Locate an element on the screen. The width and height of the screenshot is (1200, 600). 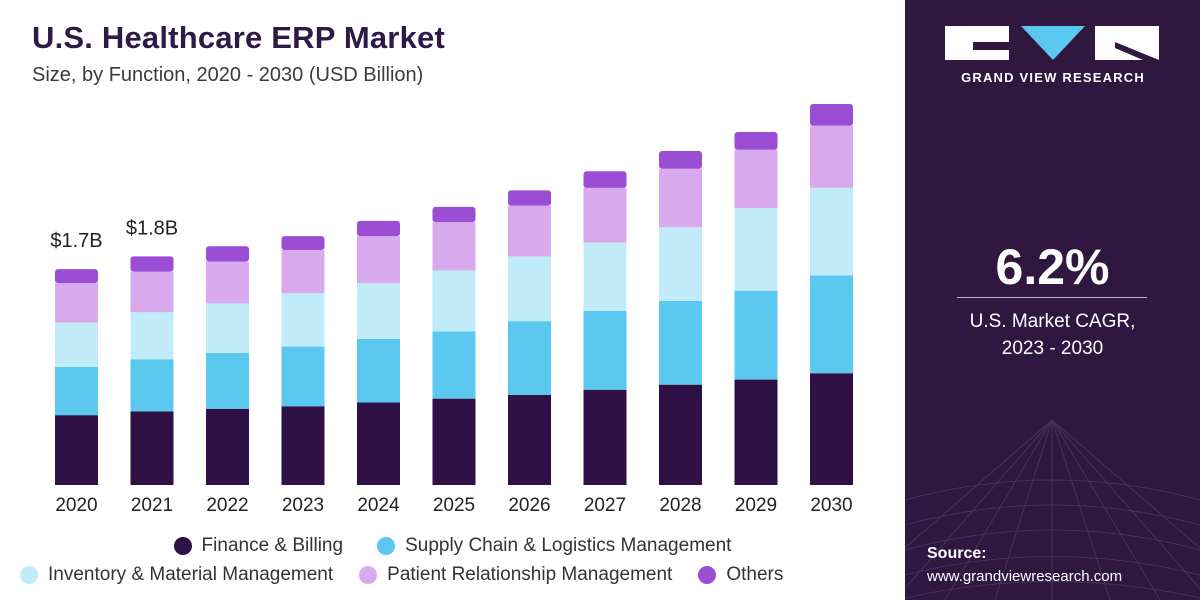
legend-item-supply-chain: Supply Chain & Logistics Management is located at coordinates (554, 546).